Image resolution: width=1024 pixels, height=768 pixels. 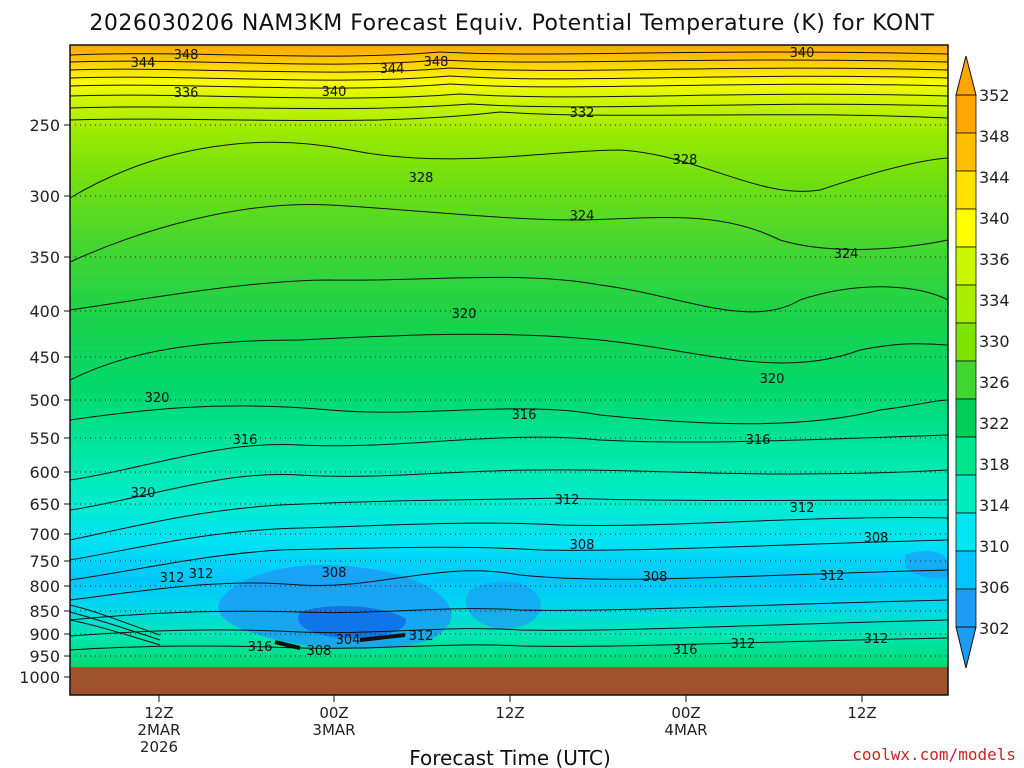 What do you see at coordinates (352, 622) in the screenshot?
I see `cold-core` at bounding box center [352, 622].